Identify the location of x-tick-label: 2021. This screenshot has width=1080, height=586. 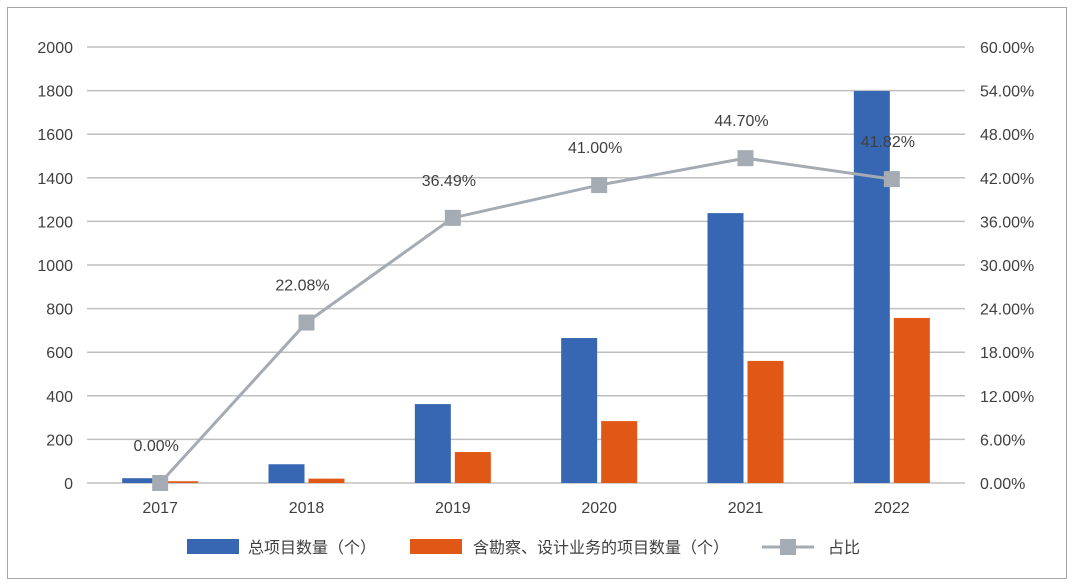
(746, 508).